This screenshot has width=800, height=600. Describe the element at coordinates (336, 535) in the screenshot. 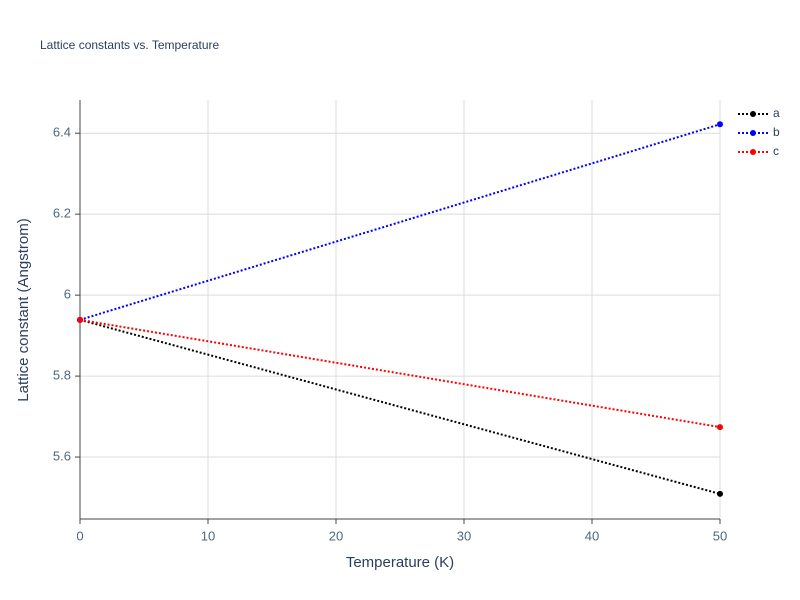

I see `x-tick-label: 20` at that location.